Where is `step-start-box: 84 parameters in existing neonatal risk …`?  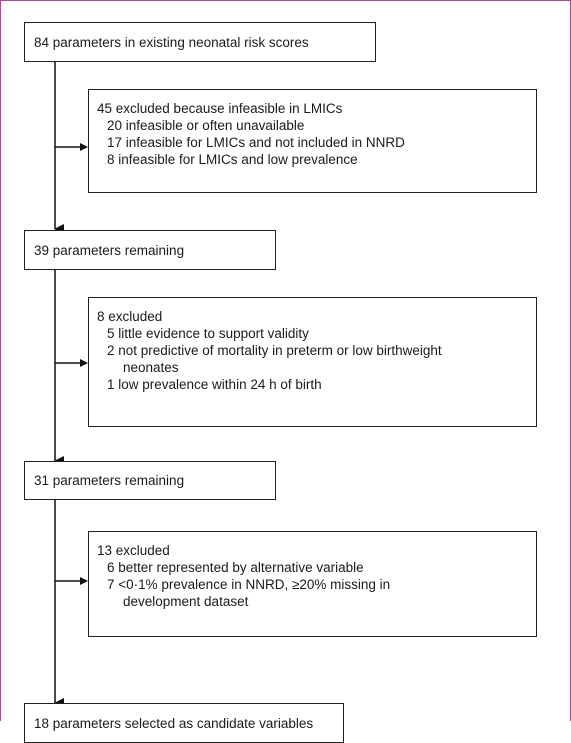
step-start-box: 84 parameters in existing neonatal risk … is located at coordinates (200, 42).